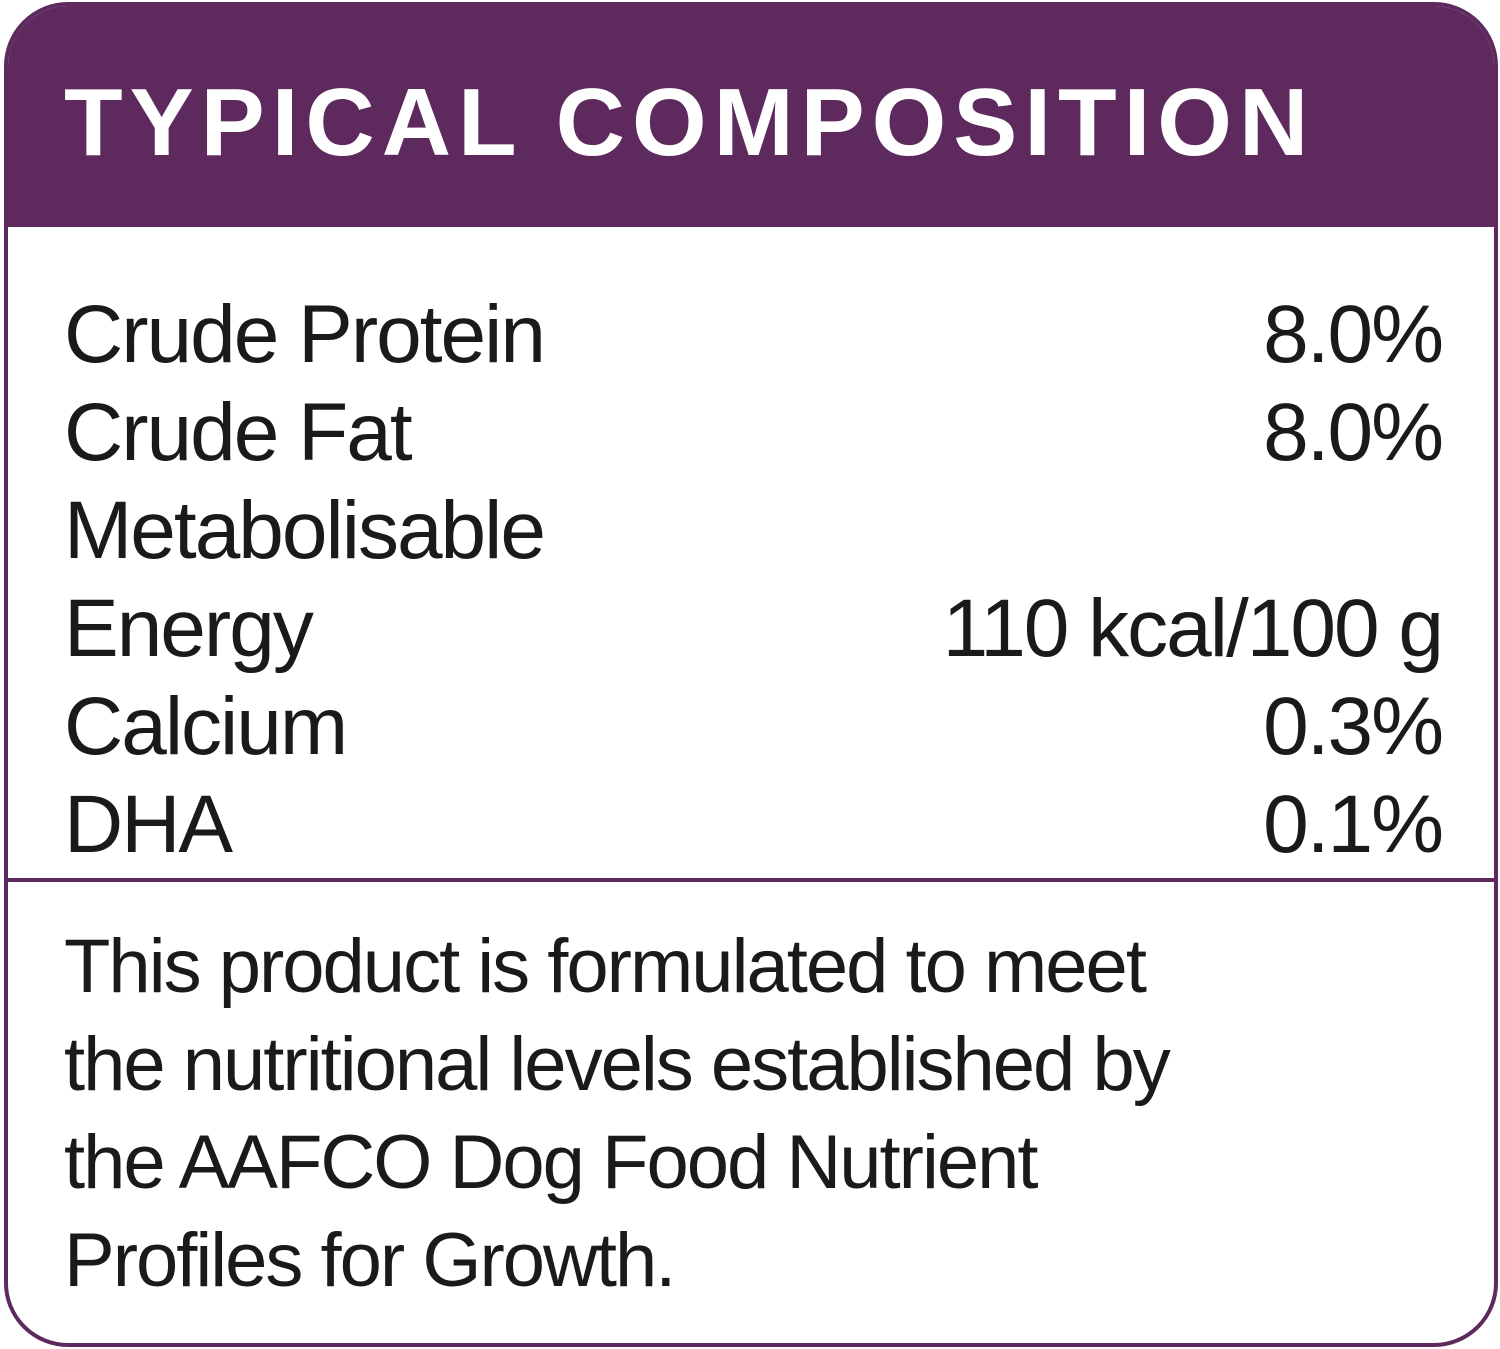 The height and width of the screenshot is (1349, 1500). What do you see at coordinates (690, 122) in the screenshot?
I see `title: TYPICAL COMPOSITION` at bounding box center [690, 122].